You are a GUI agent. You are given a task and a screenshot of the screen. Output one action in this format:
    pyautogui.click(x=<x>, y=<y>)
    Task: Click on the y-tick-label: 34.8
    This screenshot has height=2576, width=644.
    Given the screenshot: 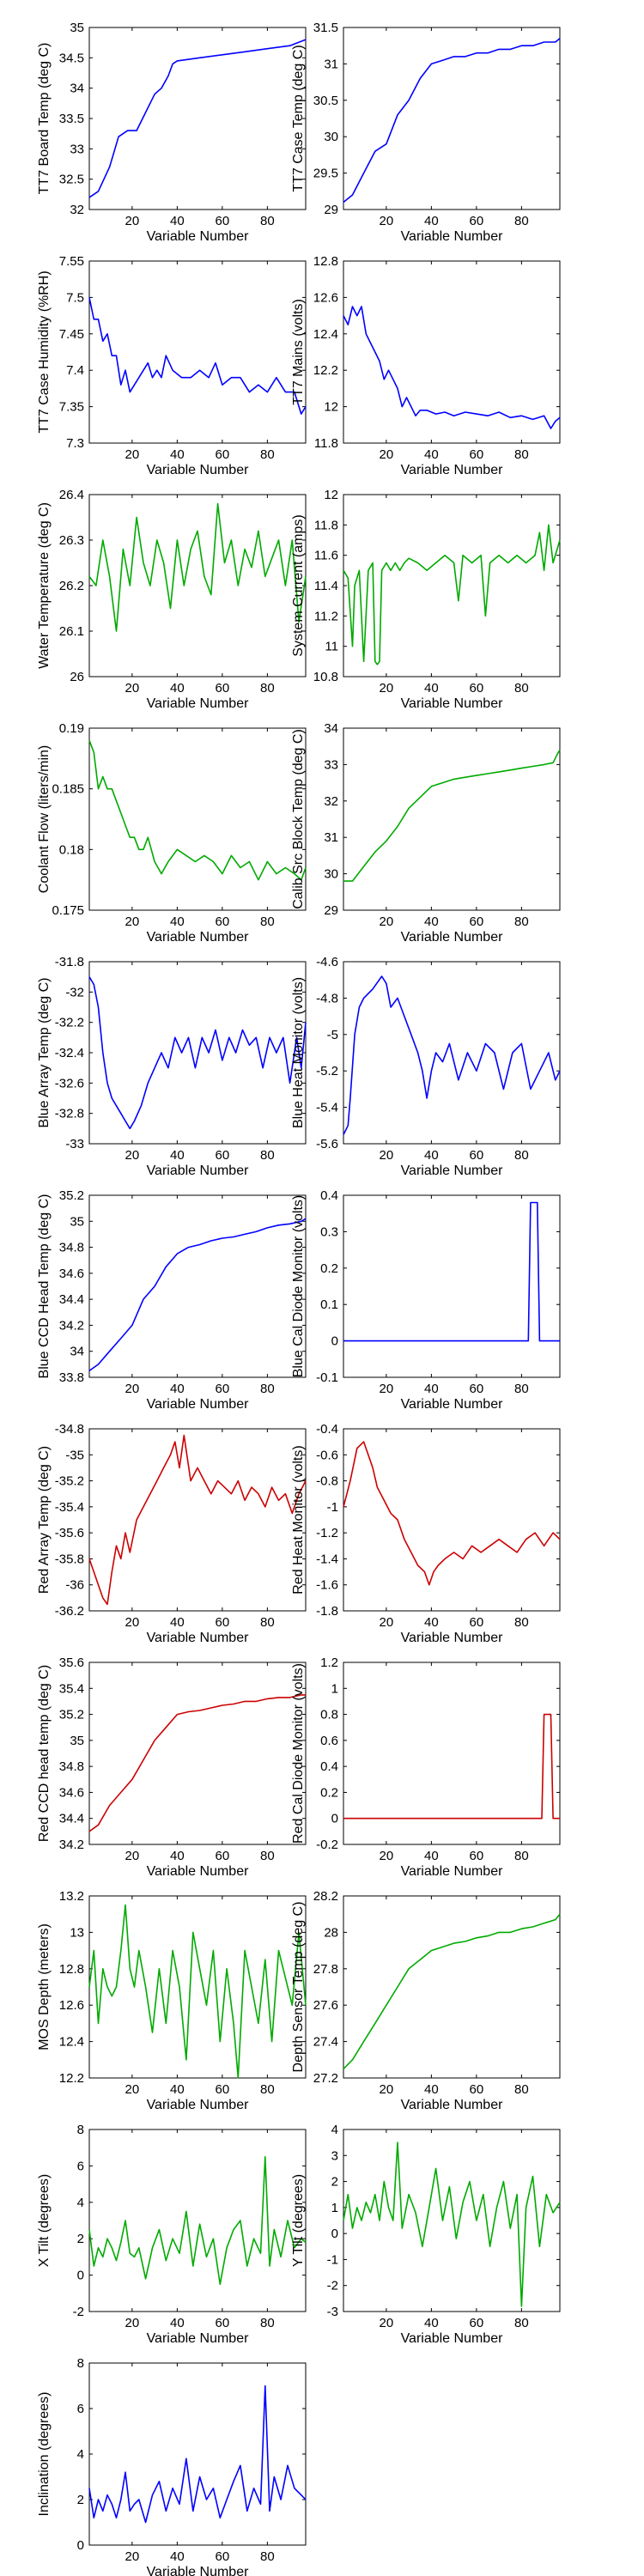 What is the action you would take?
    pyautogui.click(x=71, y=1767)
    